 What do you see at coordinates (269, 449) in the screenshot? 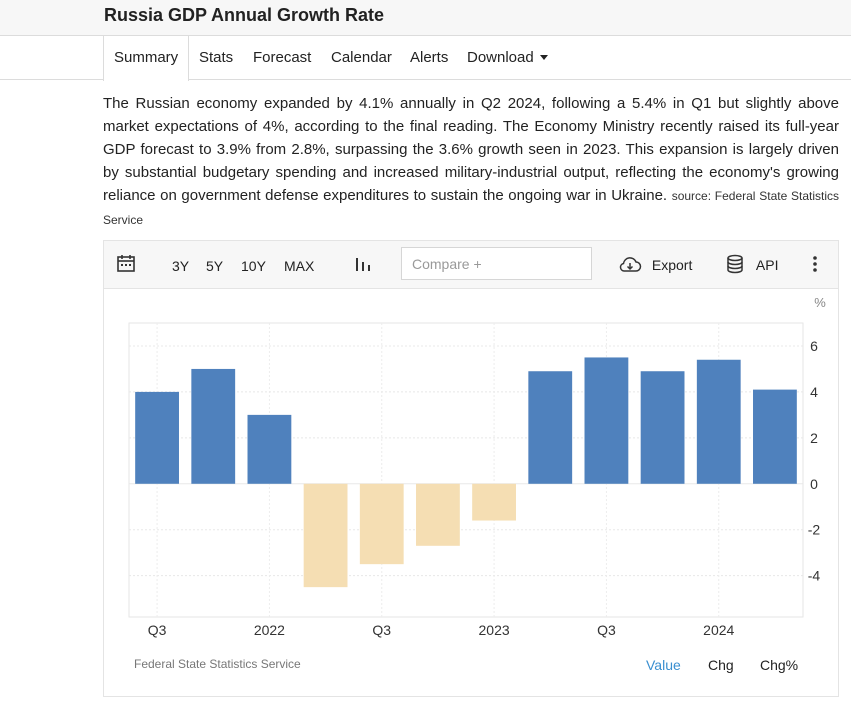
I see `bar-2022-q1` at bounding box center [269, 449].